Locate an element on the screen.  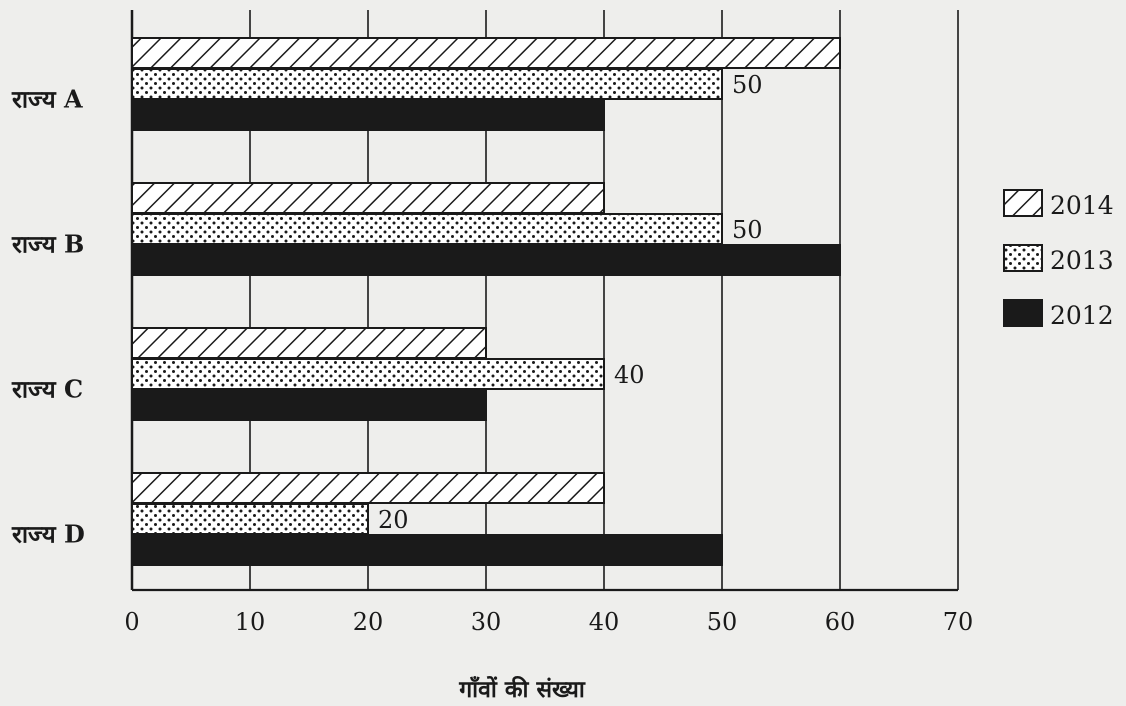
category-label: राज्य D is located at coordinates (48, 534).